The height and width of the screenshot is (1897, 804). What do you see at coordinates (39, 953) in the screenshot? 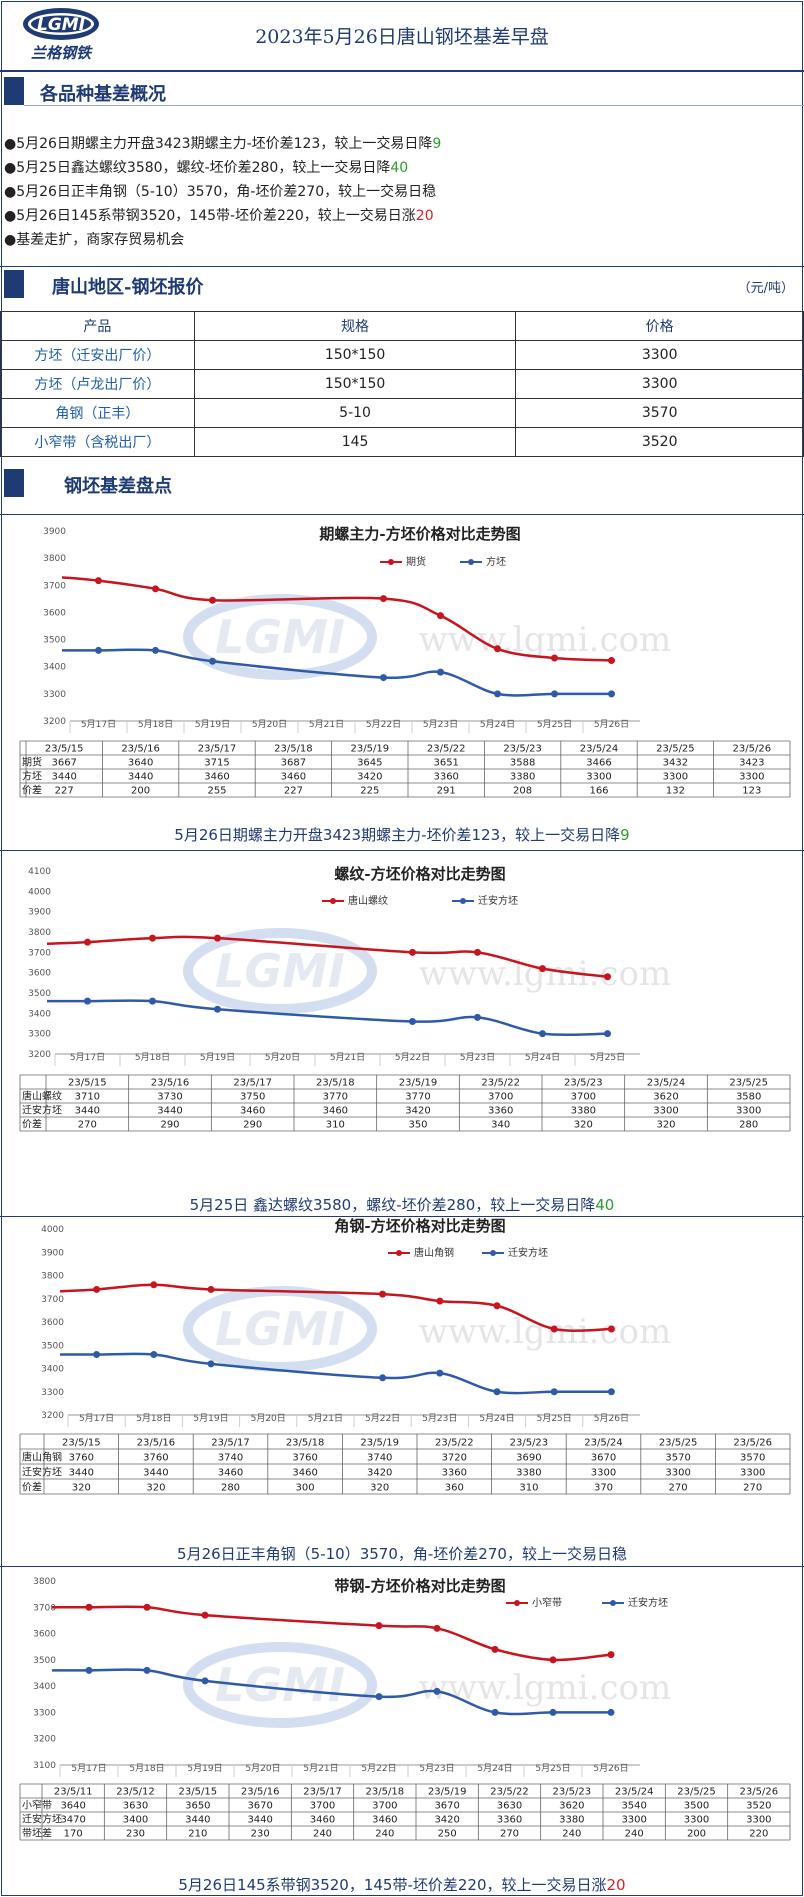
I see `y-tick-label: 3700` at bounding box center [39, 953].